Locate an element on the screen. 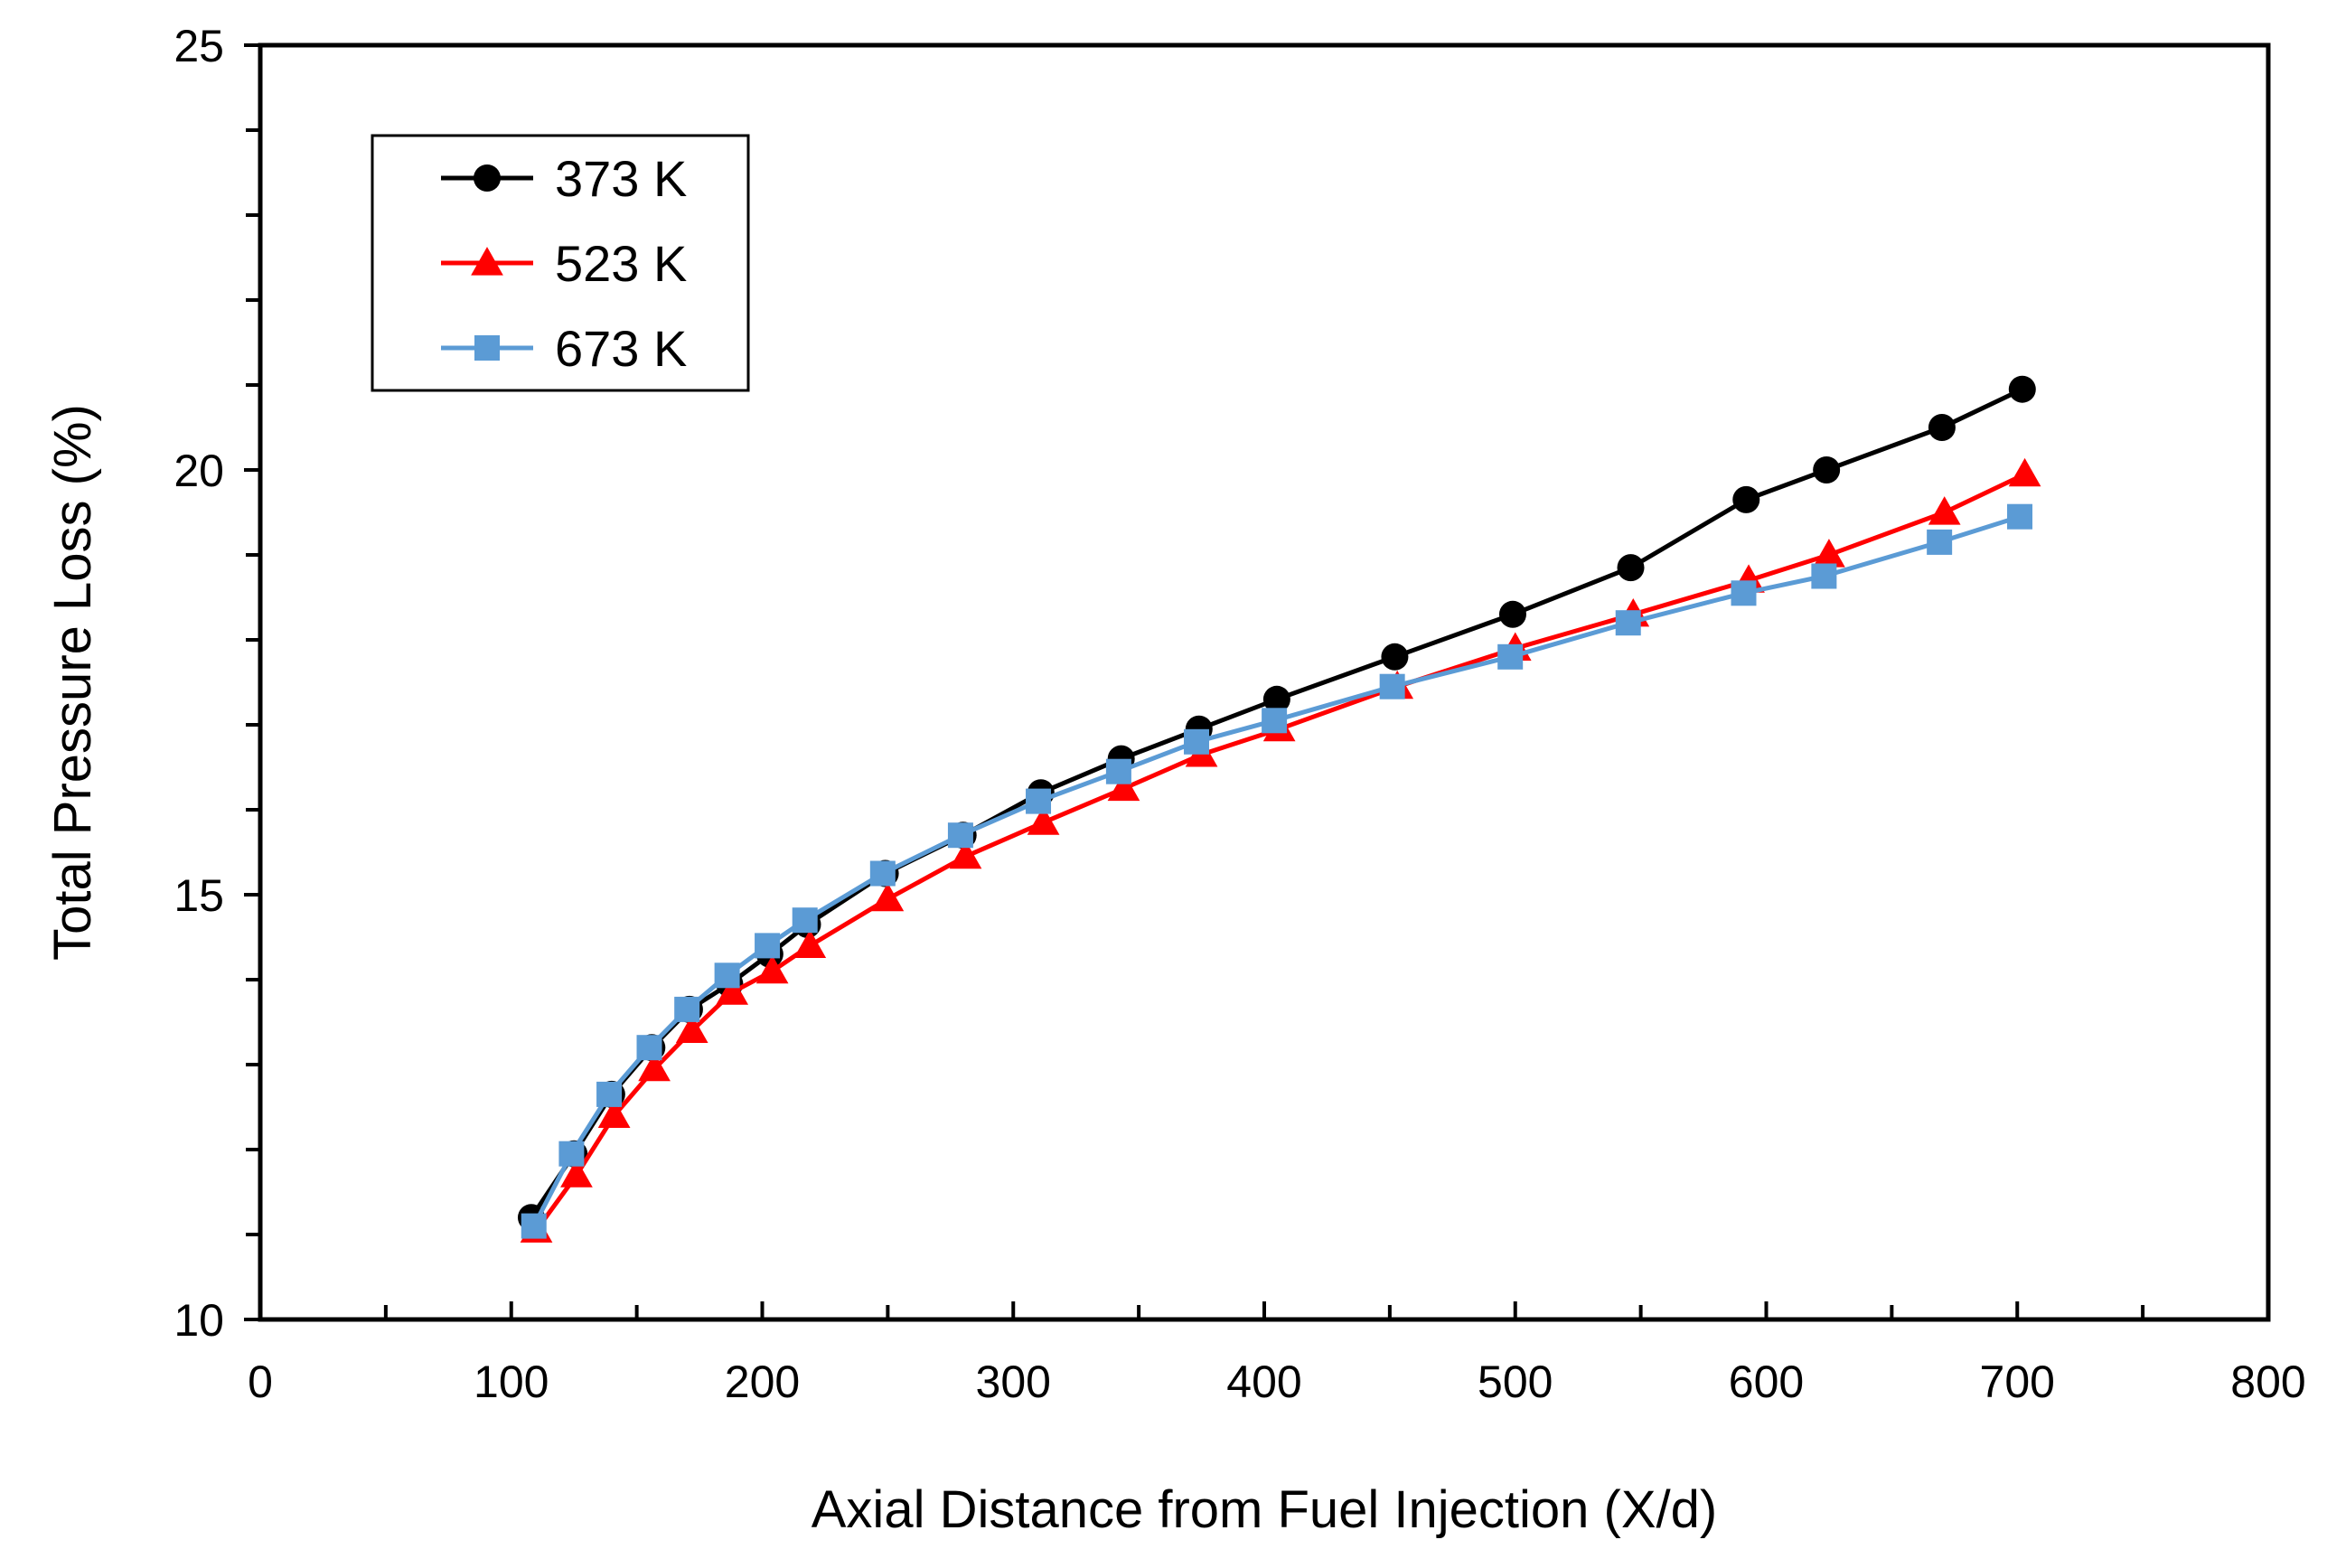 The image size is (2327, 1568). x-tick-label: 200 is located at coordinates (762, 1382).